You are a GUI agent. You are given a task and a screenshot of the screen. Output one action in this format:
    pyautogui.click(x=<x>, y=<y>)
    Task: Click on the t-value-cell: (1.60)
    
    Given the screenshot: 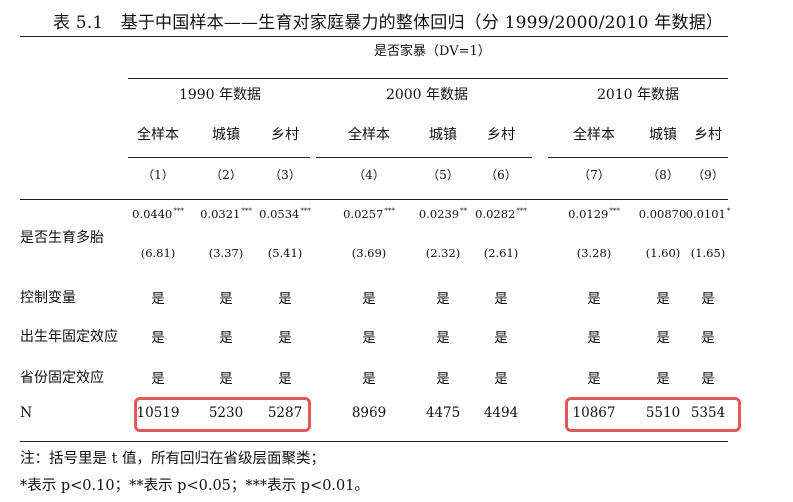 What is the action you would take?
    pyautogui.click(x=663, y=253)
    